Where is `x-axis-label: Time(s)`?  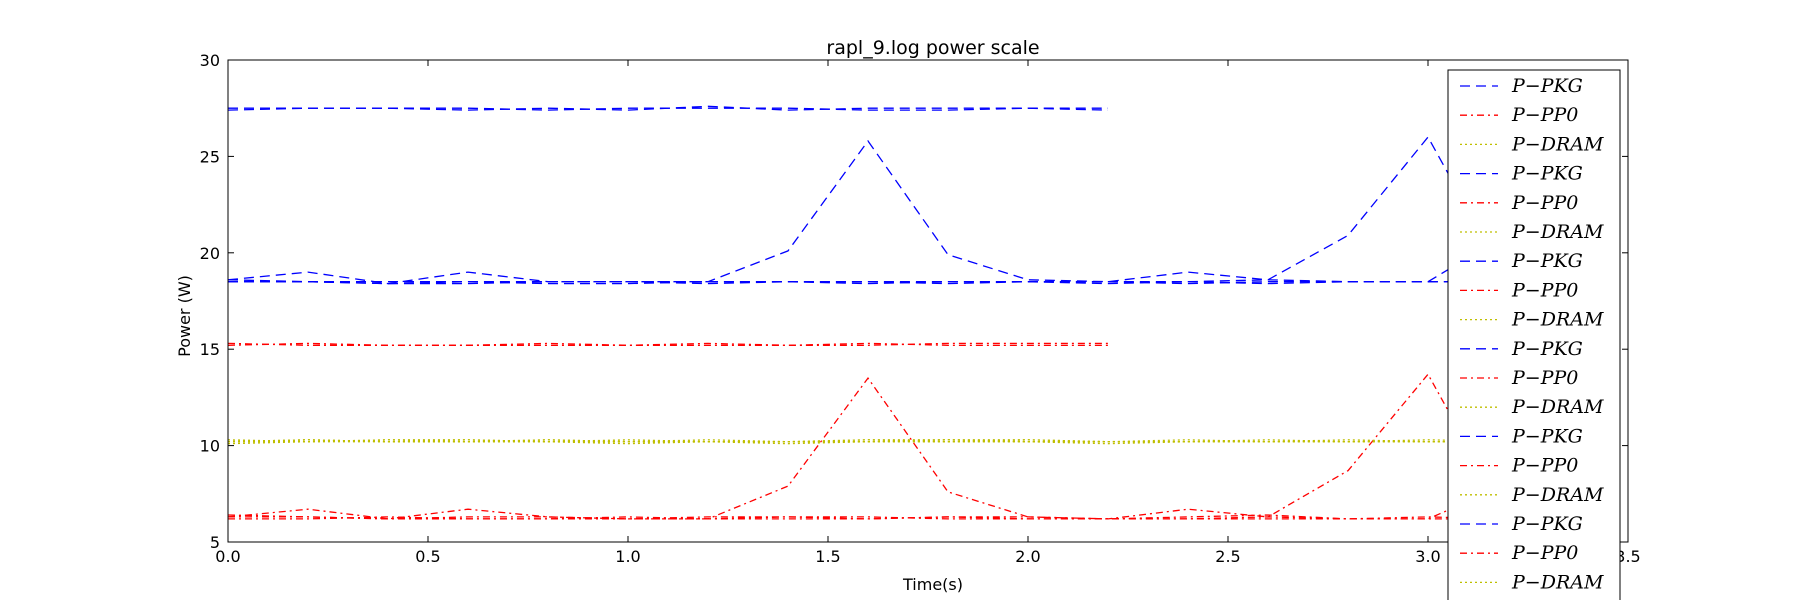 x-axis-label: Time(s) is located at coordinates (932, 584).